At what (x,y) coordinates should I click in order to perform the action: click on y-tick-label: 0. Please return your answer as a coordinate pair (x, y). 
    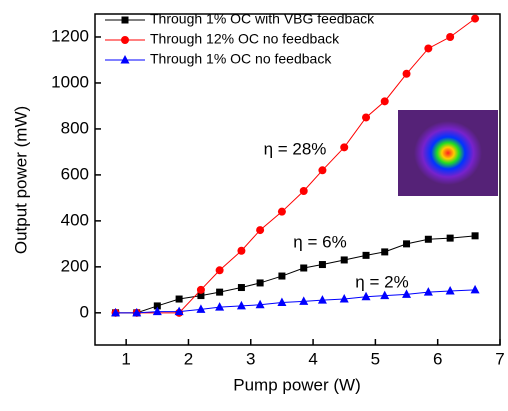
    Looking at the image, I should click on (84, 311).